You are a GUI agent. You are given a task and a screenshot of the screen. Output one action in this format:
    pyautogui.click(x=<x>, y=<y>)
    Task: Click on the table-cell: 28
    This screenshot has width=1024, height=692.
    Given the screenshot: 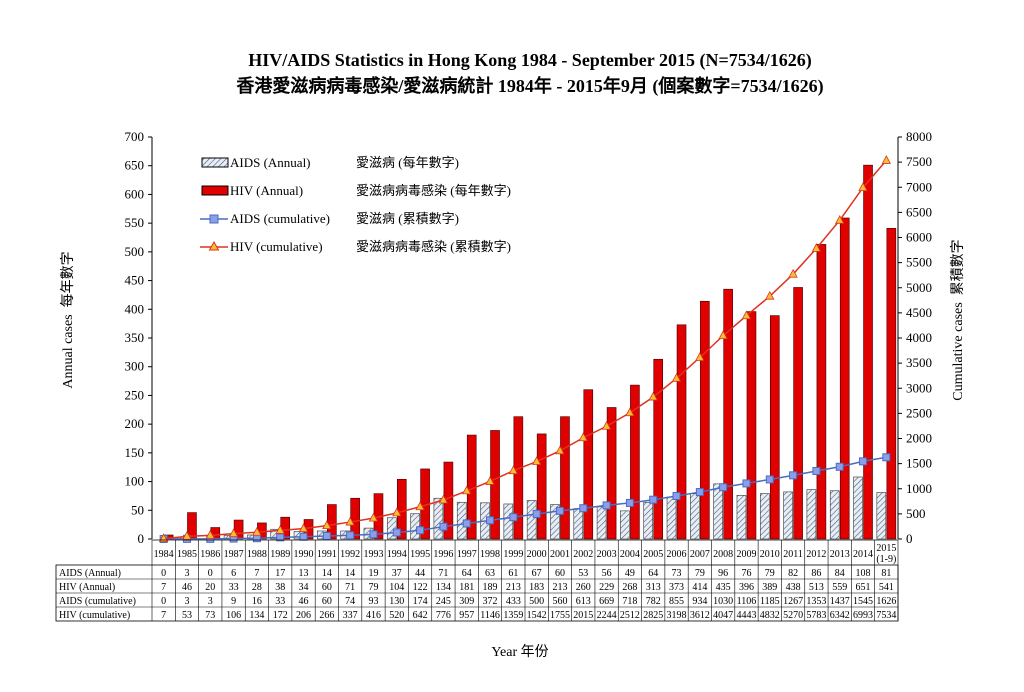 What is the action you would take?
    pyautogui.click(x=257, y=587)
    